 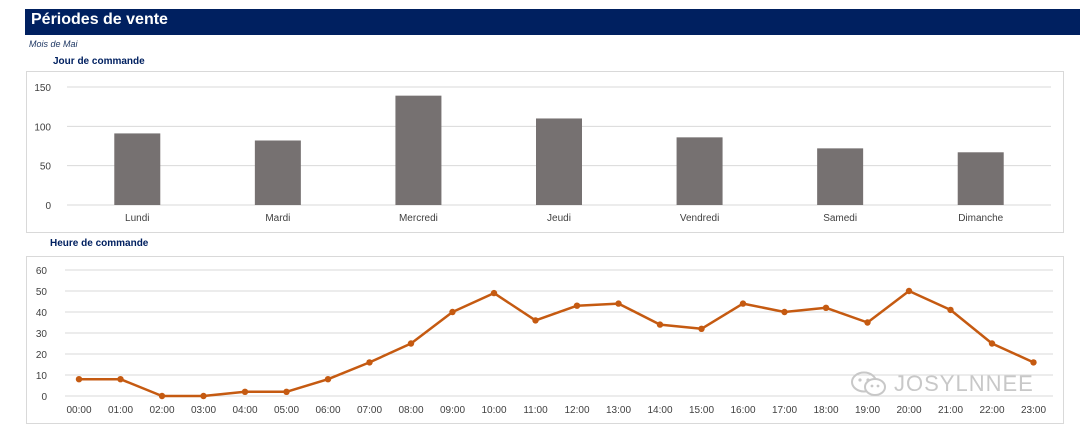 What do you see at coordinates (369, 410) in the screenshot?
I see `x-tick-label: 07:00` at bounding box center [369, 410].